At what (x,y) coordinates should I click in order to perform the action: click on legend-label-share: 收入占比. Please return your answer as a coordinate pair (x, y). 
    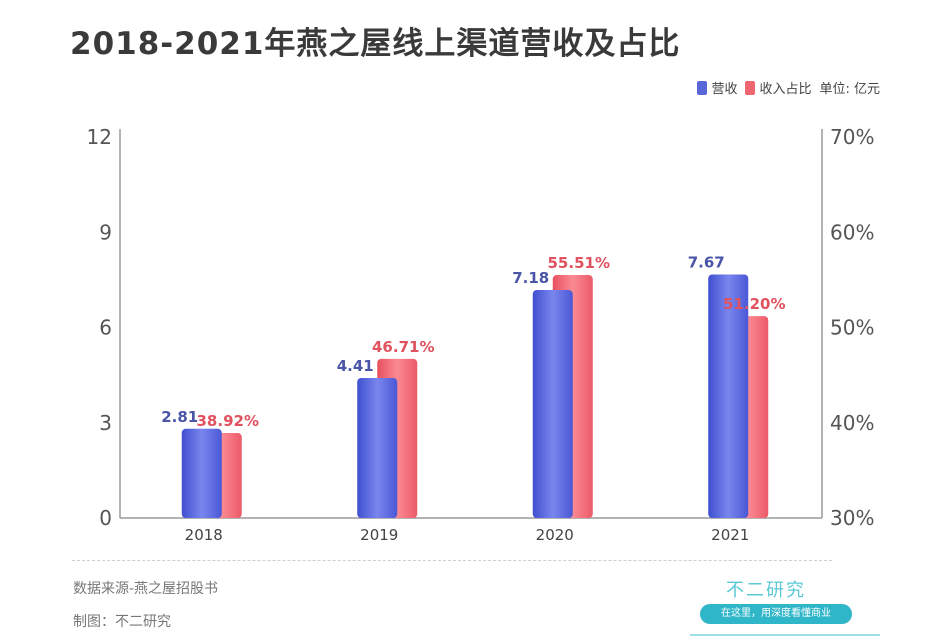
    Looking at the image, I should click on (785, 89).